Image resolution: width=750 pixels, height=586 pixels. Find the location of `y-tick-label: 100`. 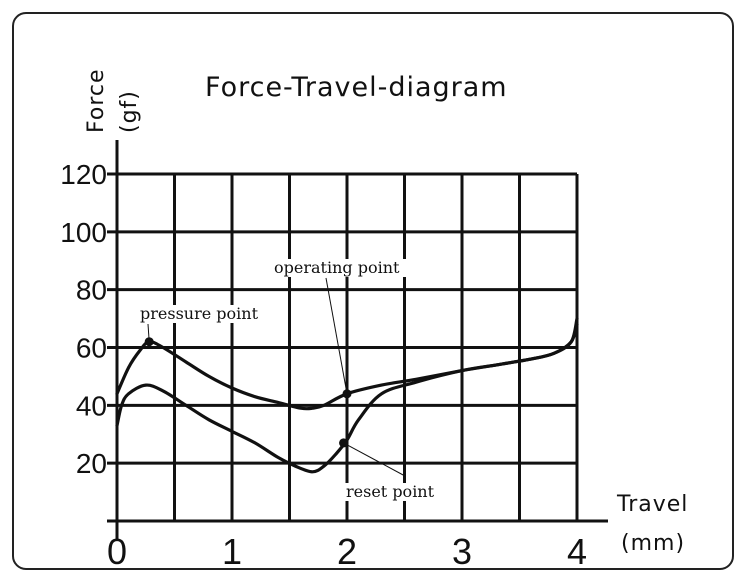

y-tick-label: 100 is located at coordinates (83, 232).